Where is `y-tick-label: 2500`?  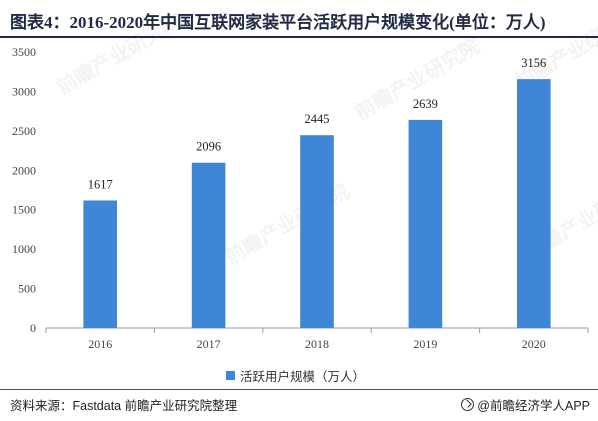 y-tick-label: 2500 is located at coordinates (24, 131).